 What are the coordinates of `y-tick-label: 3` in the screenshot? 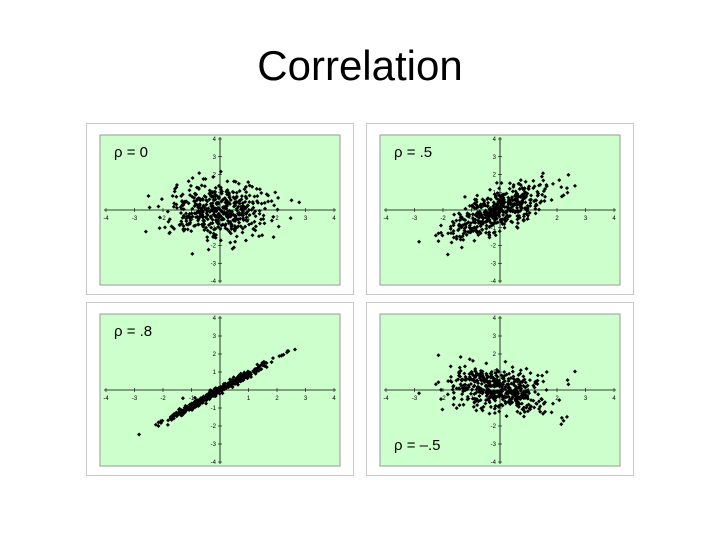 It's located at (495, 158).